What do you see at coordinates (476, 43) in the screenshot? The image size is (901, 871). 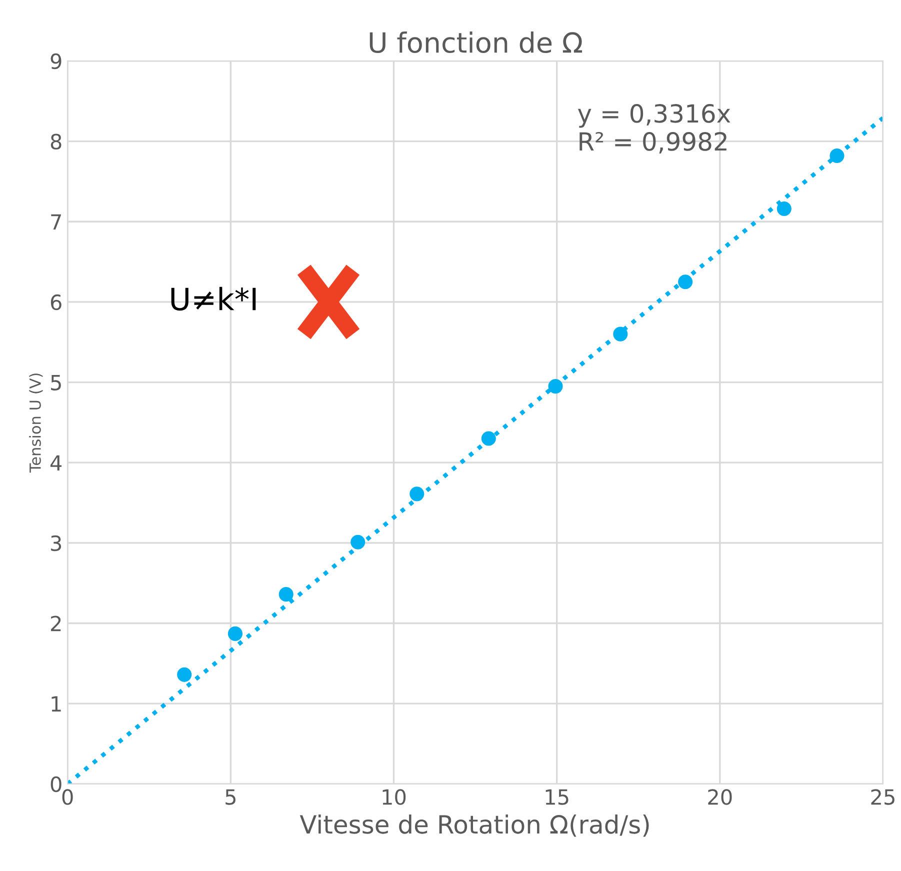 I see `chart-title: U fonction de Ω` at bounding box center [476, 43].